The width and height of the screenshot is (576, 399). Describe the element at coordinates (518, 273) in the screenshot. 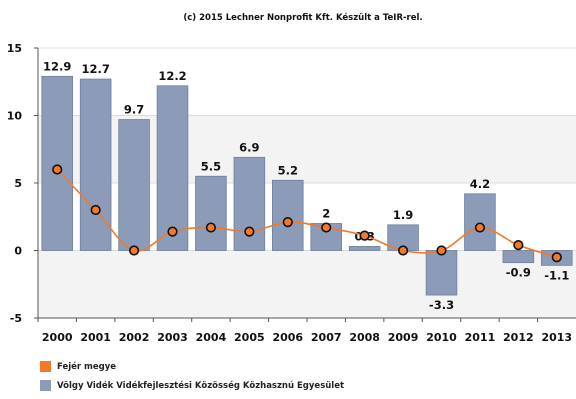

I see `bar-label-2012: -0.9` at that location.